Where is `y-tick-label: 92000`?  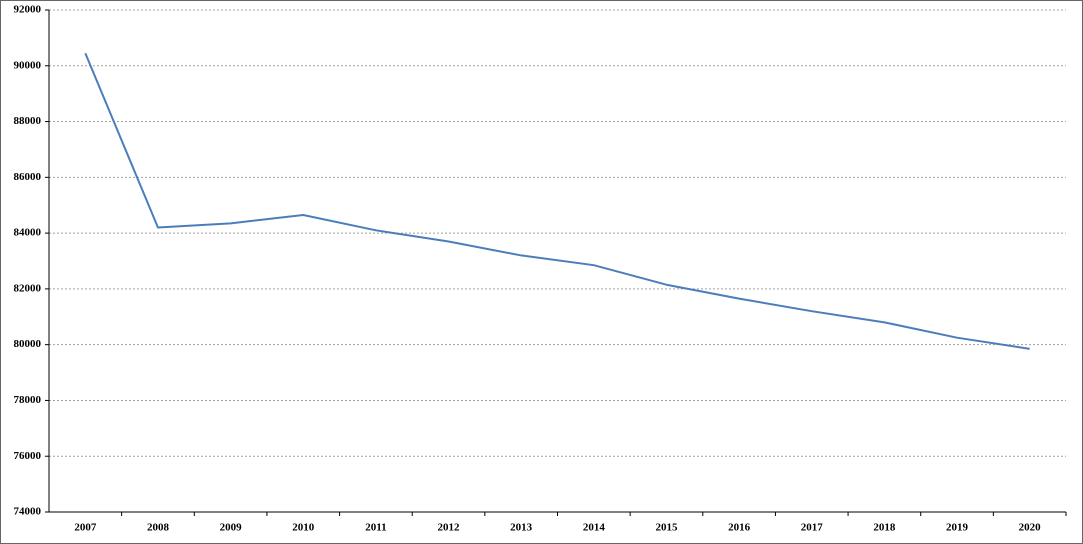 y-tick-label: 92000 is located at coordinates (28, 10).